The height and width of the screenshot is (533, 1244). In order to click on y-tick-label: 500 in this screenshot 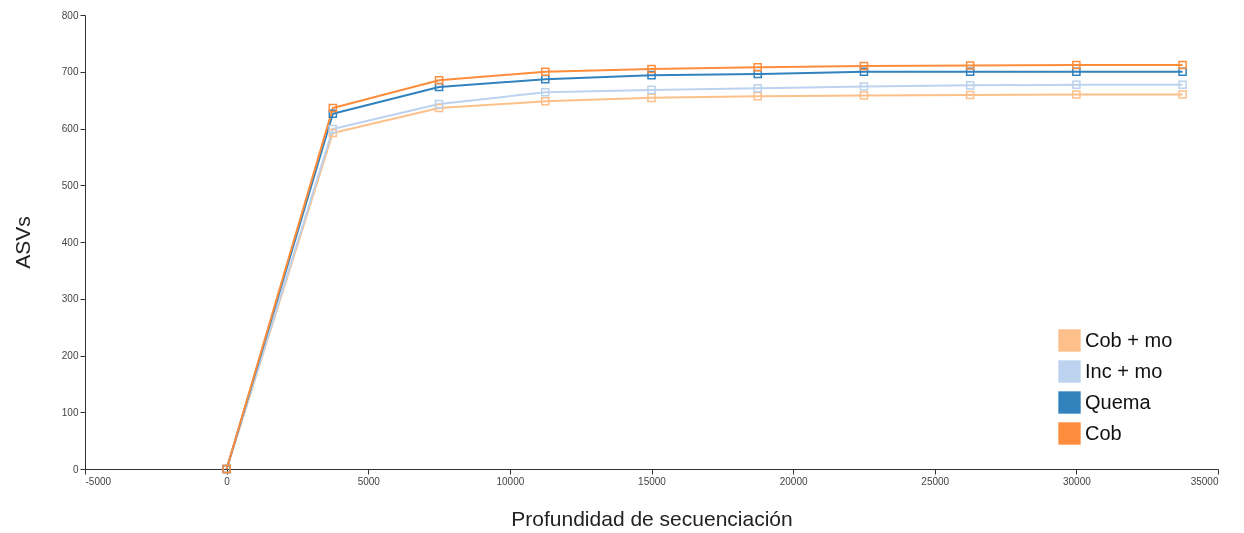, I will do `click(70, 185)`.